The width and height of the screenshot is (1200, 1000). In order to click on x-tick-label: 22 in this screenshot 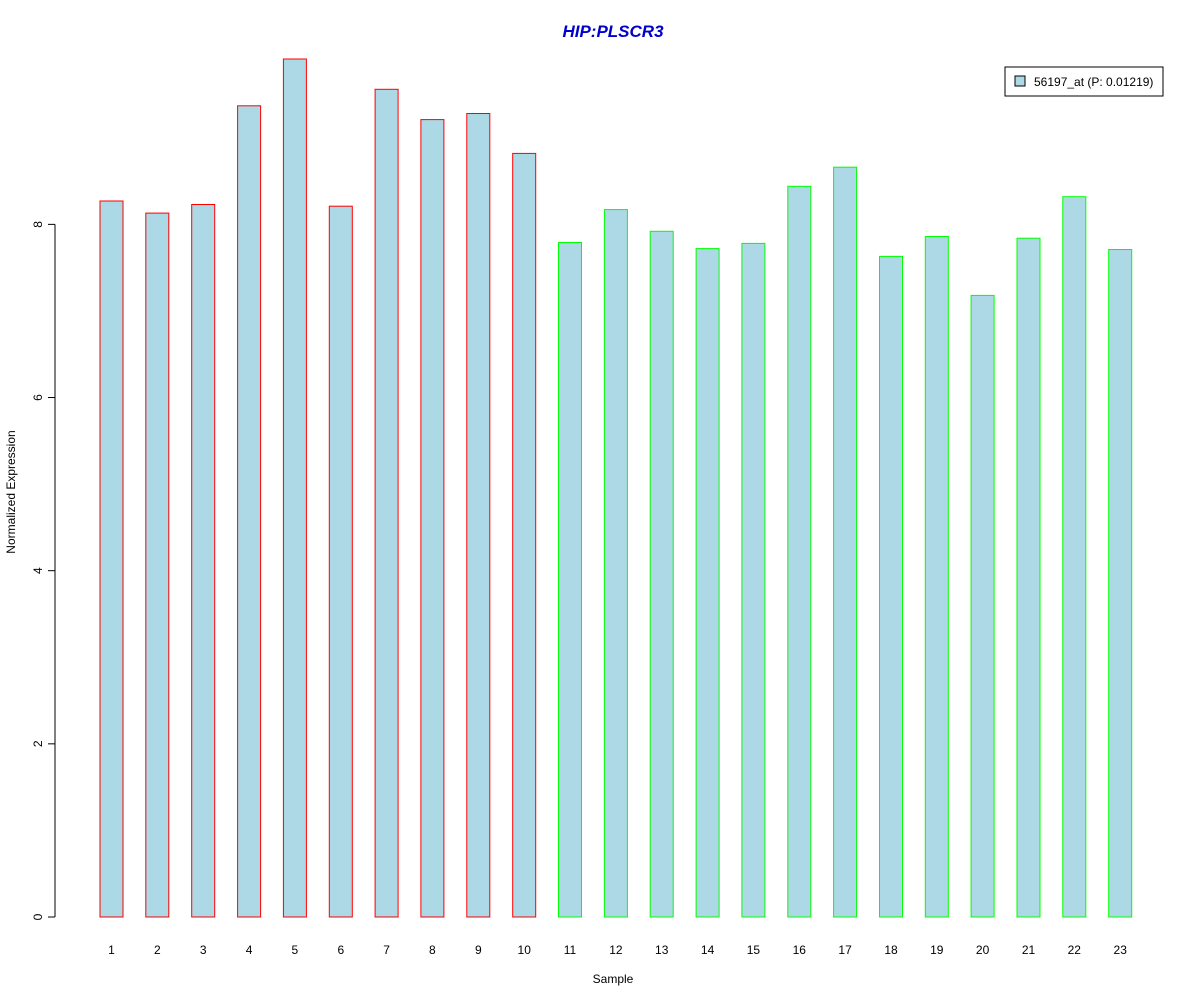, I will do `click(1075, 950)`.